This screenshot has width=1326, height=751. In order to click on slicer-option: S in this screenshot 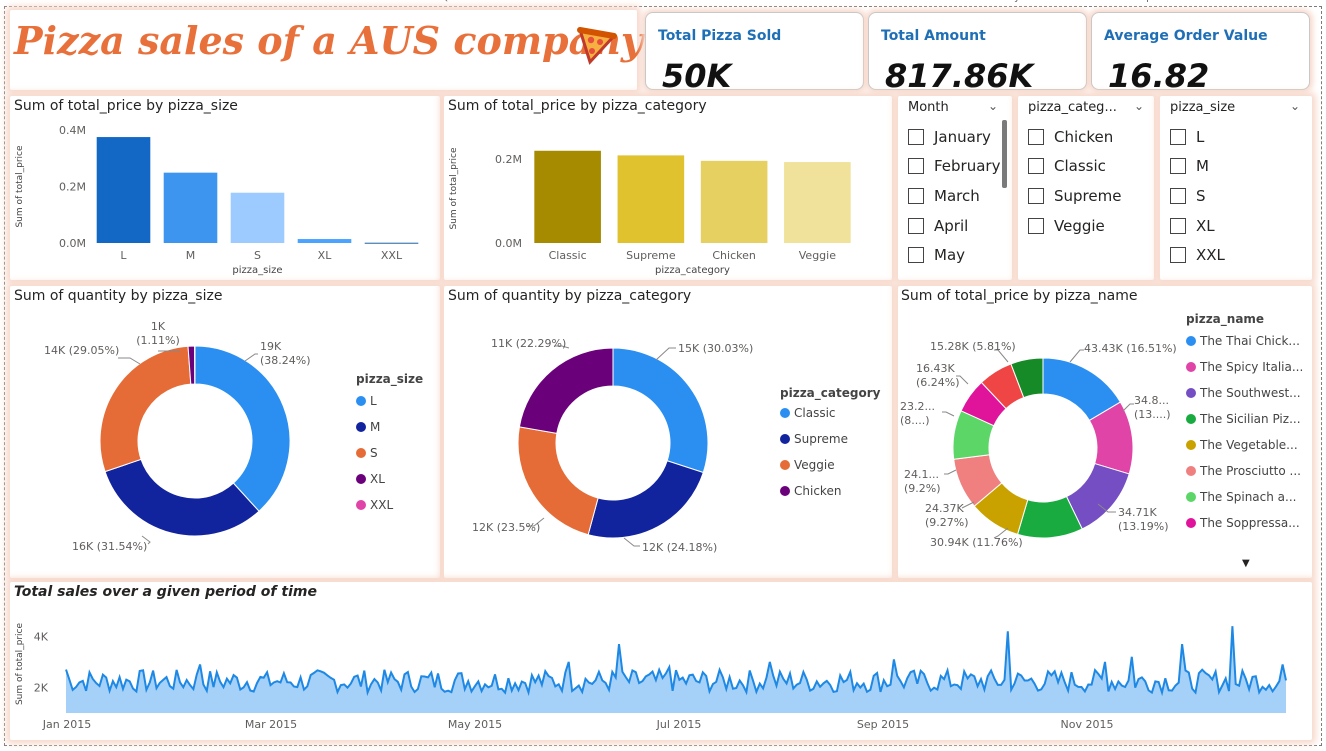, I will do `click(1188, 196)`.